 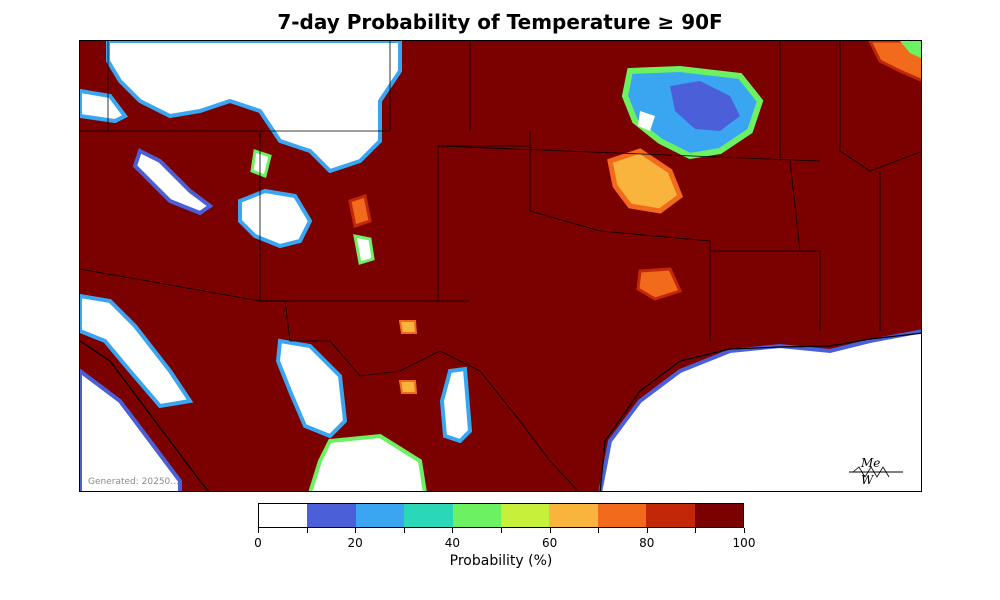 What do you see at coordinates (870, 463) in the screenshot?
I see `svg-text: Me` at bounding box center [870, 463].